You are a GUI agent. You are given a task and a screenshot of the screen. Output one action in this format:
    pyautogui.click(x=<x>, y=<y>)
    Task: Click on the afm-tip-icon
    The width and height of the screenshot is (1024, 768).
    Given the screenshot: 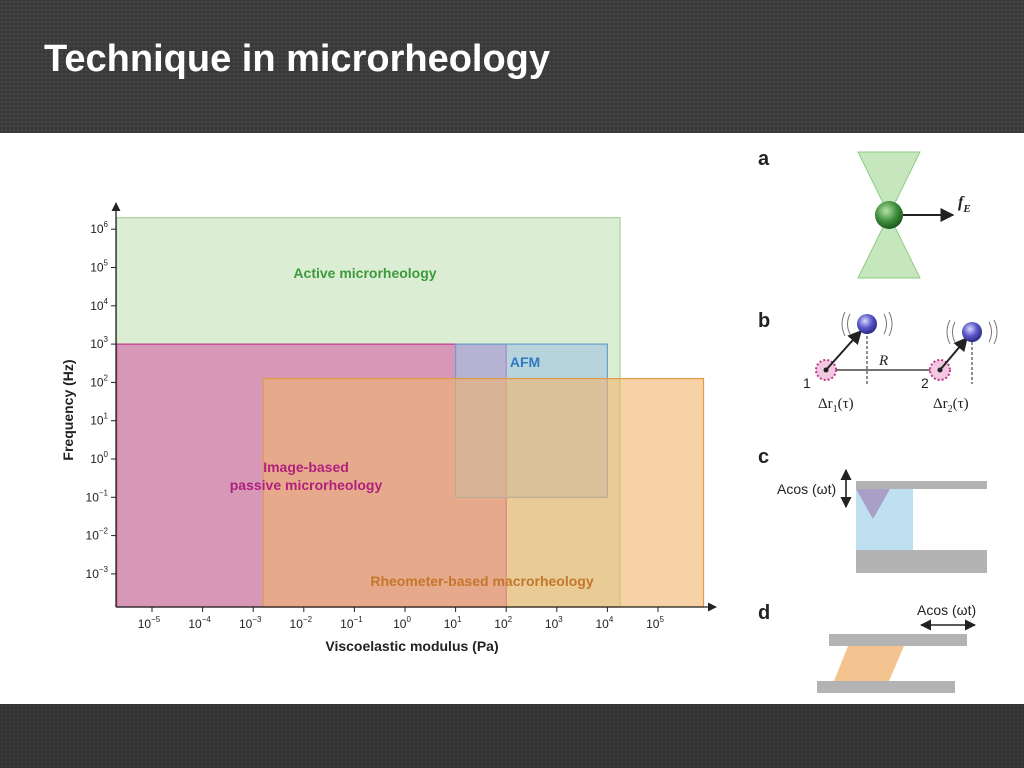 What is the action you would take?
    pyautogui.click(x=873, y=504)
    